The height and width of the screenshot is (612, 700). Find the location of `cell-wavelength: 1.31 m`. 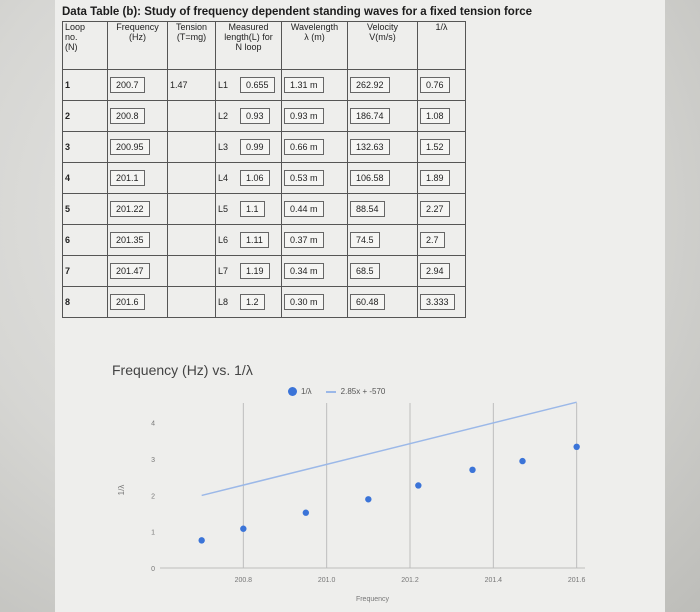

cell-wavelength: 1.31 m is located at coordinates (314, 85).